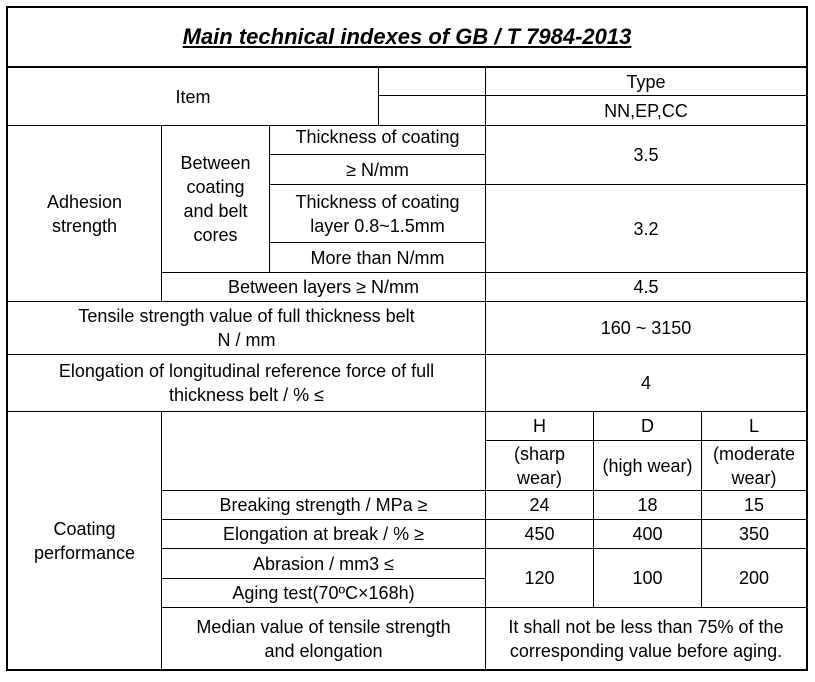 The height and width of the screenshot is (682, 815). Describe the element at coordinates (647, 505) in the screenshot. I see `breaking-strength-d: 18` at that location.